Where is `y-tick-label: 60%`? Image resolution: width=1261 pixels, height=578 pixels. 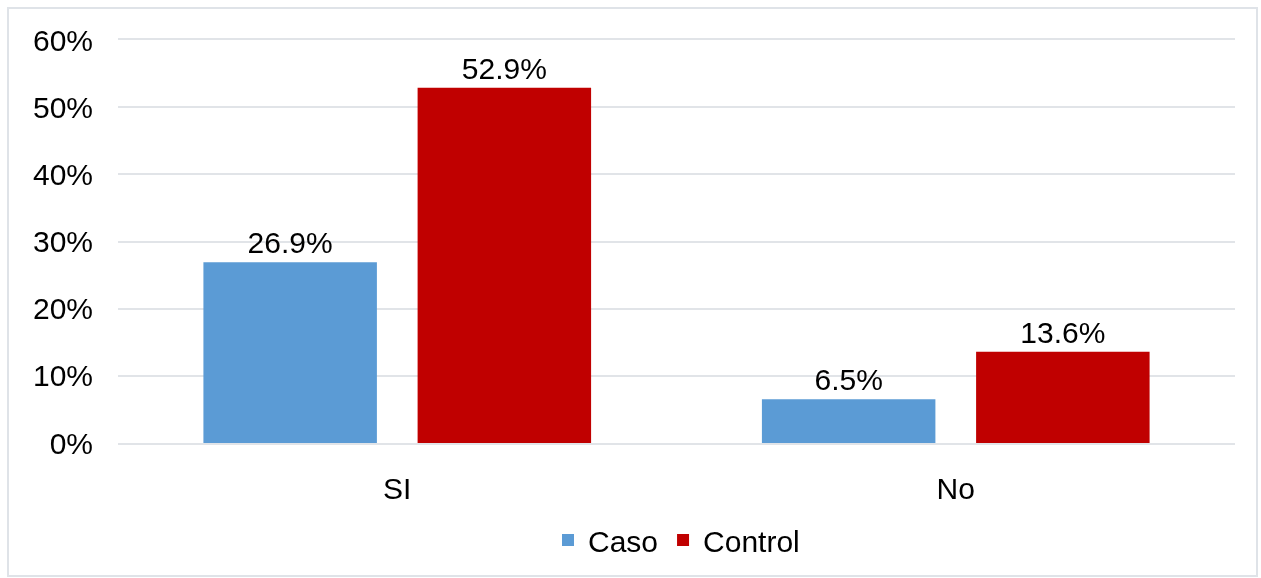
y-tick-label: 60% is located at coordinates (62, 40).